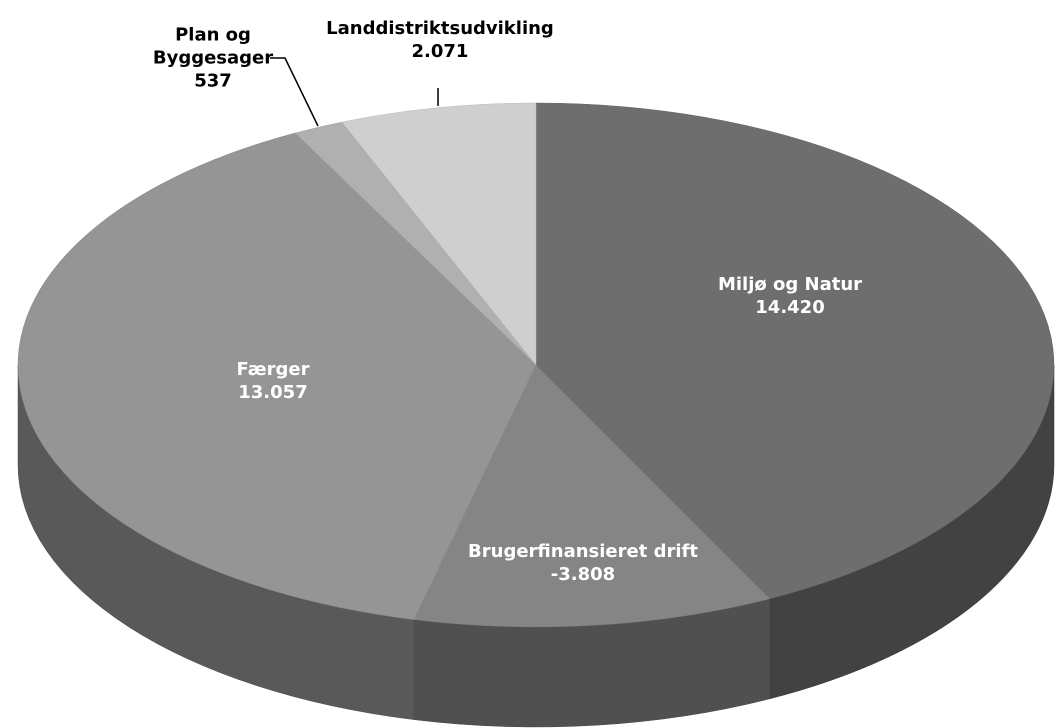  Describe the element at coordinates (213, 46) in the screenshot. I see `category-label: Plan og Byggesager` at that location.